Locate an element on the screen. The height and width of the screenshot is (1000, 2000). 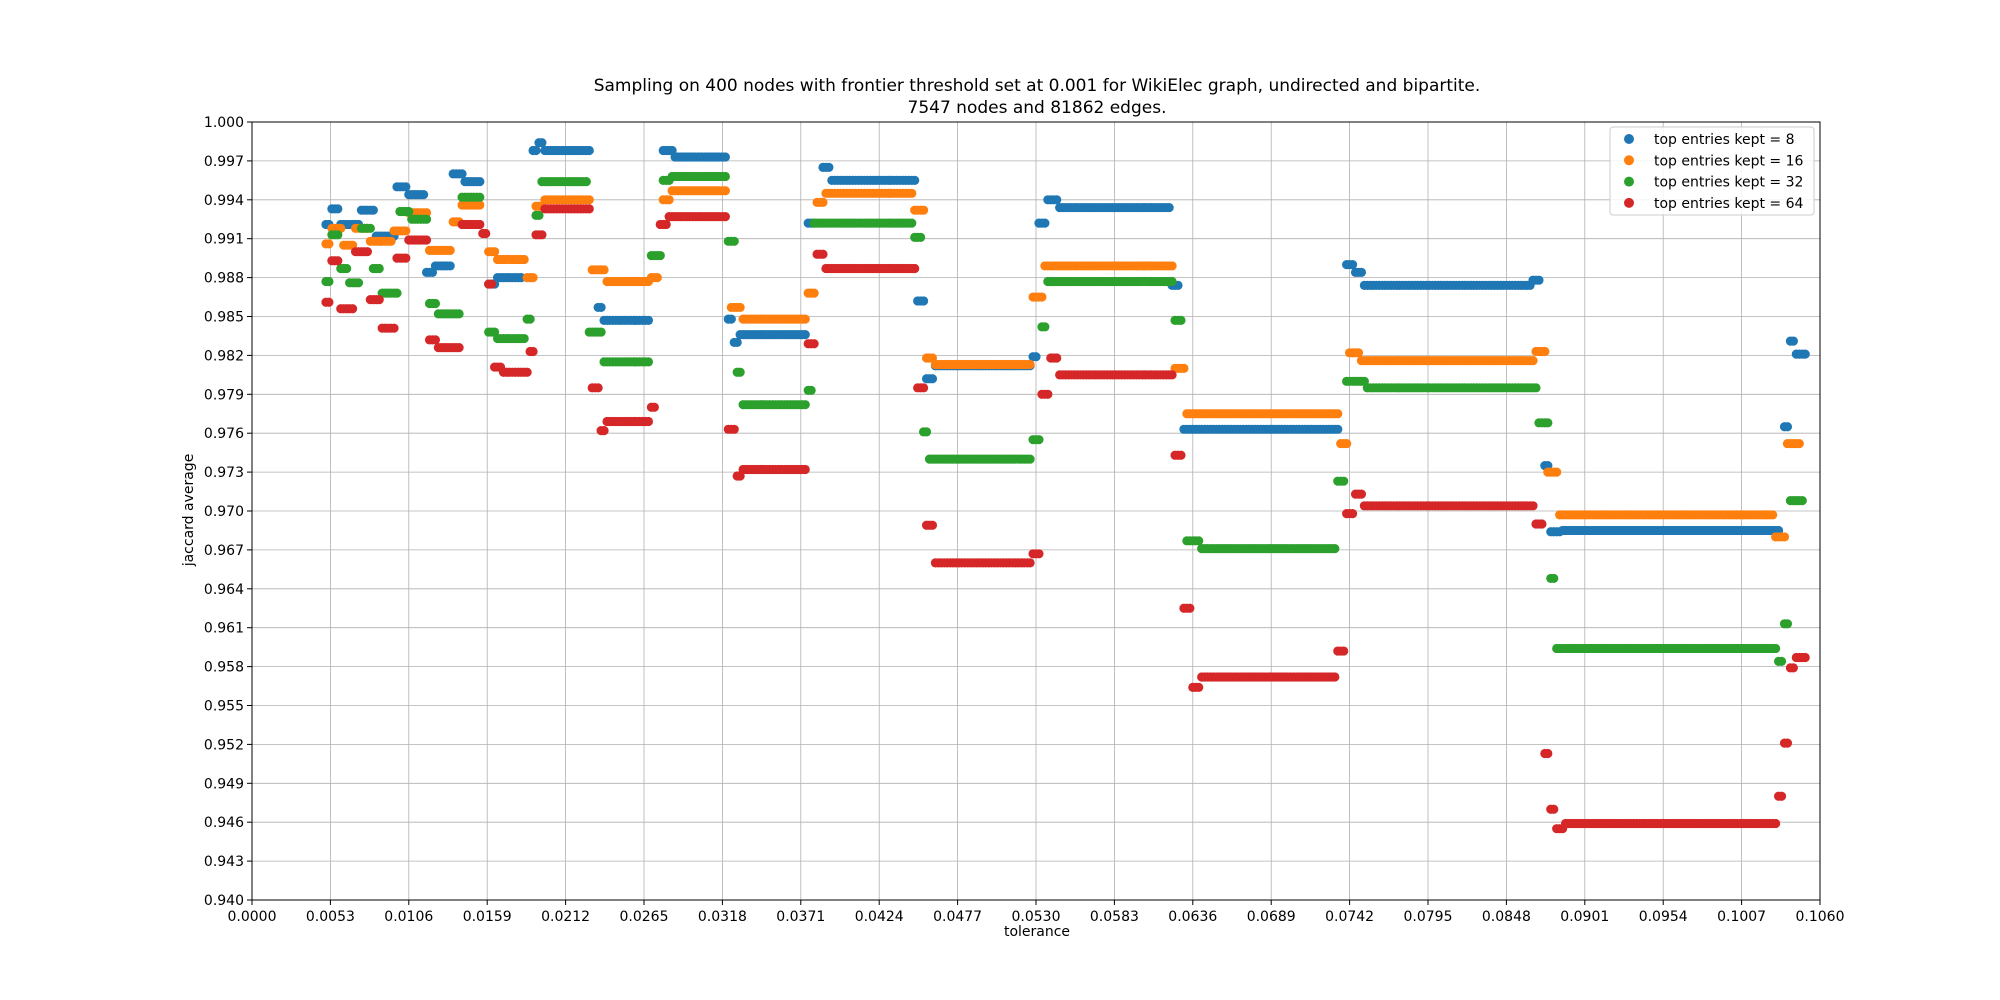
legend-label: top entries kept = 32 is located at coordinates (1728, 183).